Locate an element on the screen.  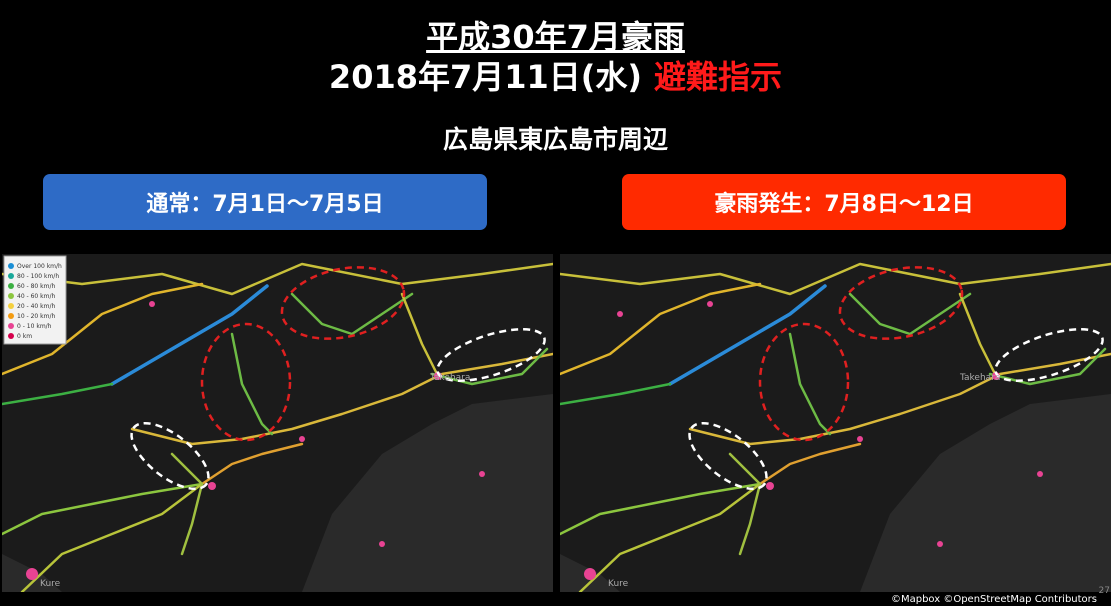
subtitle: 広島県東広島市周辺 is located at coordinates (555, 139).